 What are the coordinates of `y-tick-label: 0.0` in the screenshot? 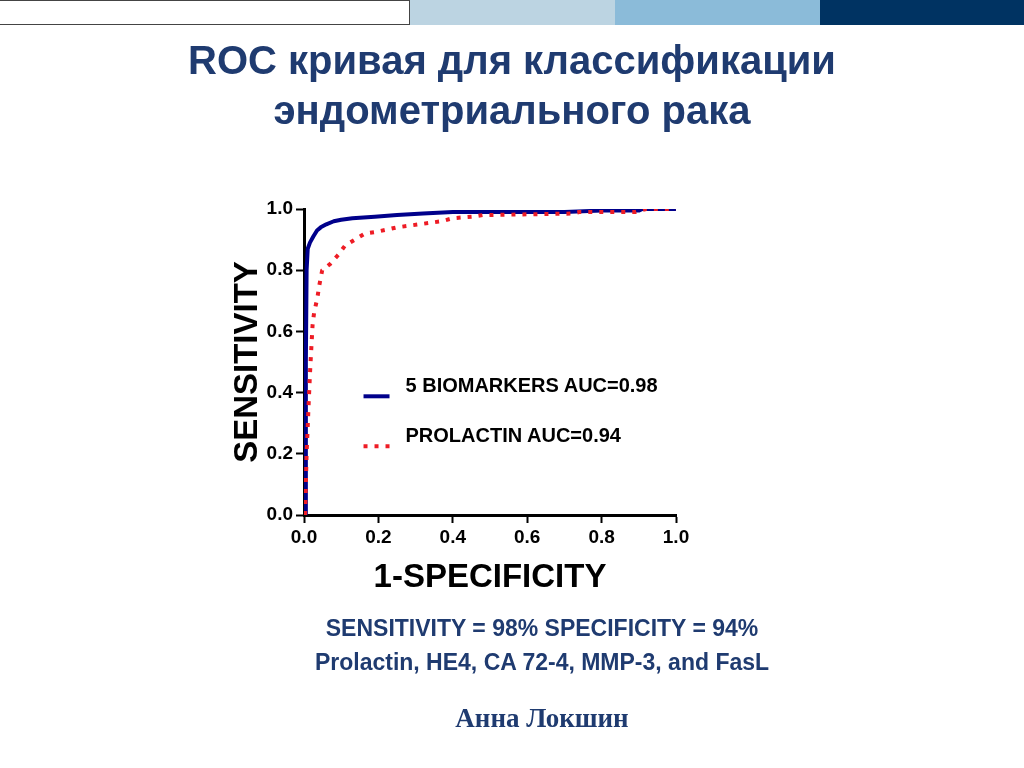 It's located at (279, 514).